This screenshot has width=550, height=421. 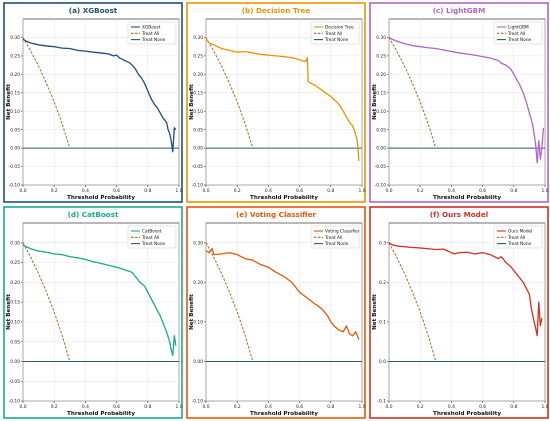 I want to click on panel-title: (e) Voting Classifier, so click(x=276, y=214).